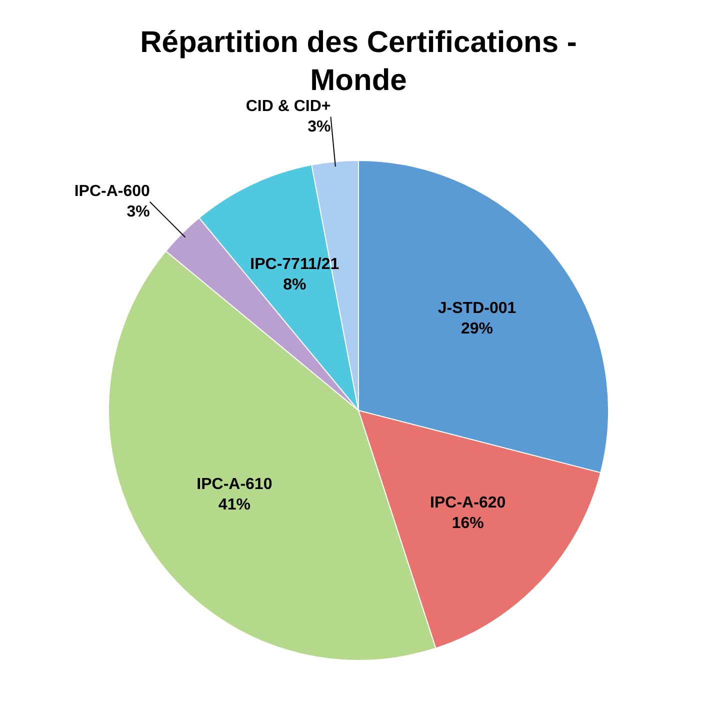 This screenshot has width=720, height=712. I want to click on data-label: 29%, so click(477, 329).